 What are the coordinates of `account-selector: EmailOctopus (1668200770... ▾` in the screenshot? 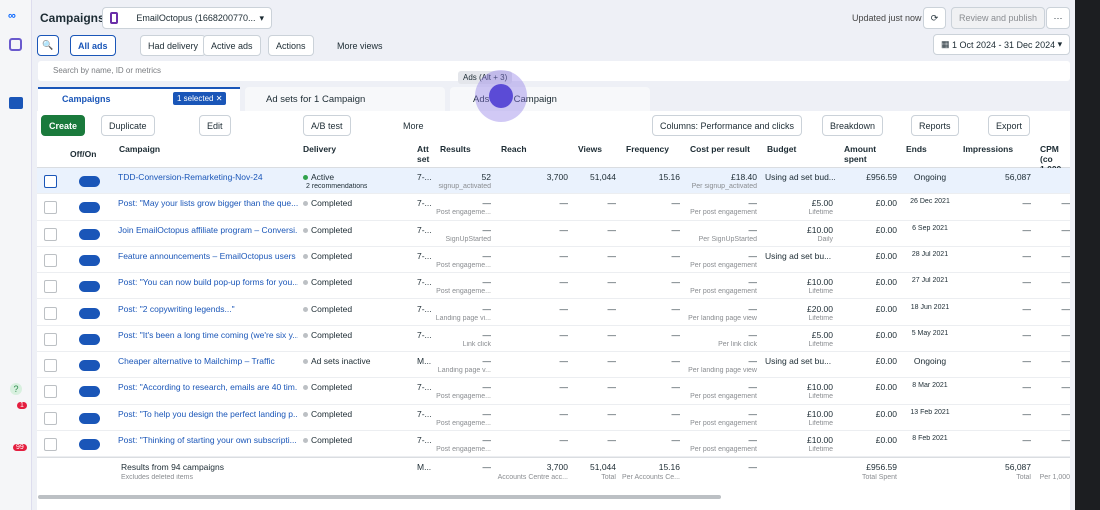 It's located at (187, 18).